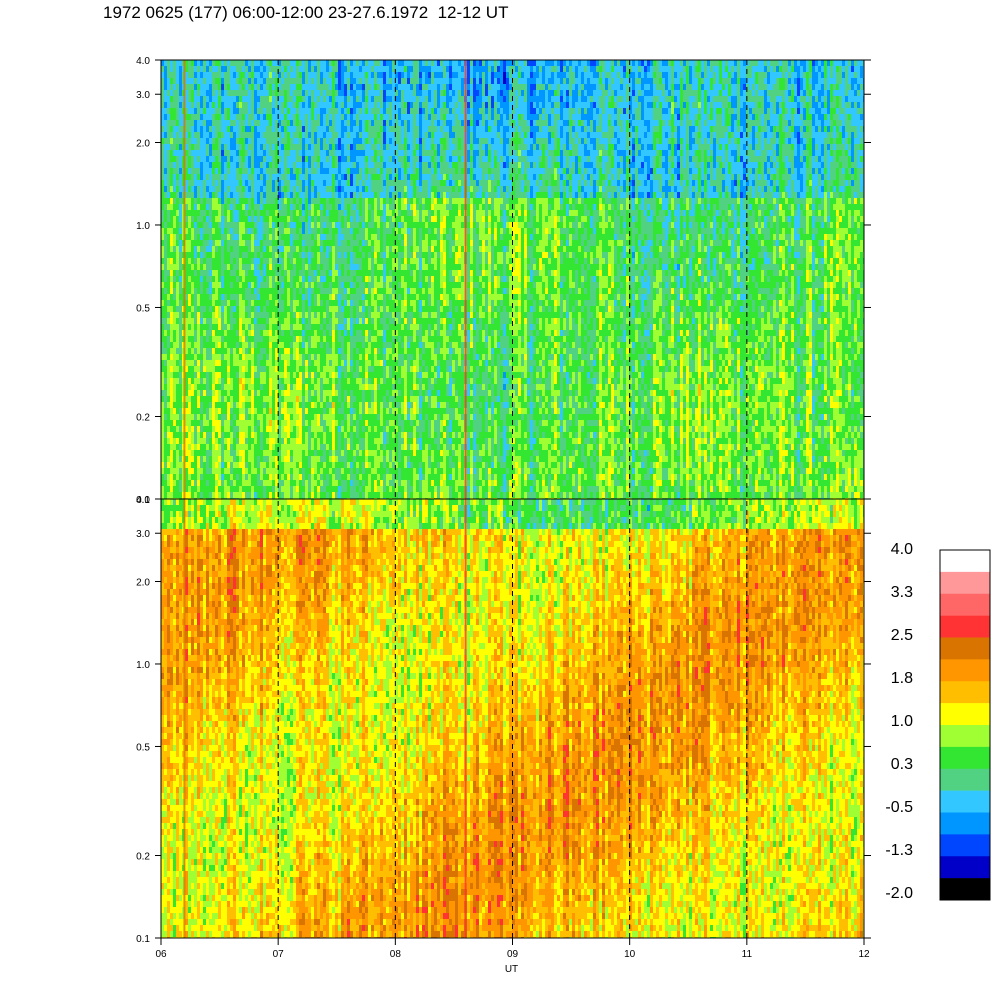 The width and height of the screenshot is (1000, 1000). Describe the element at coordinates (899, 893) in the screenshot. I see `colorbar-label: -2.0` at that location.